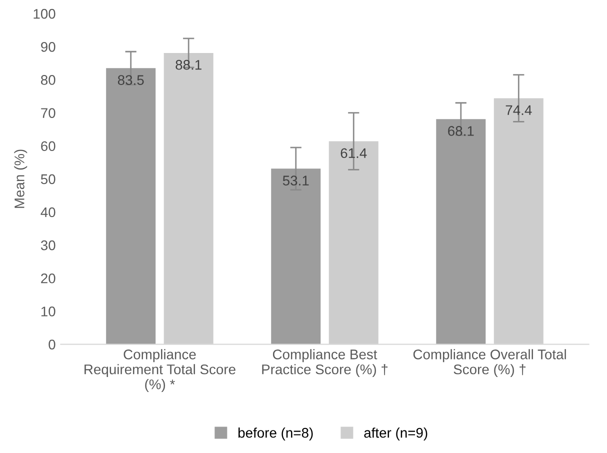  Describe the element at coordinates (48, 146) in the screenshot. I see `y-tick-label: 60` at that location.